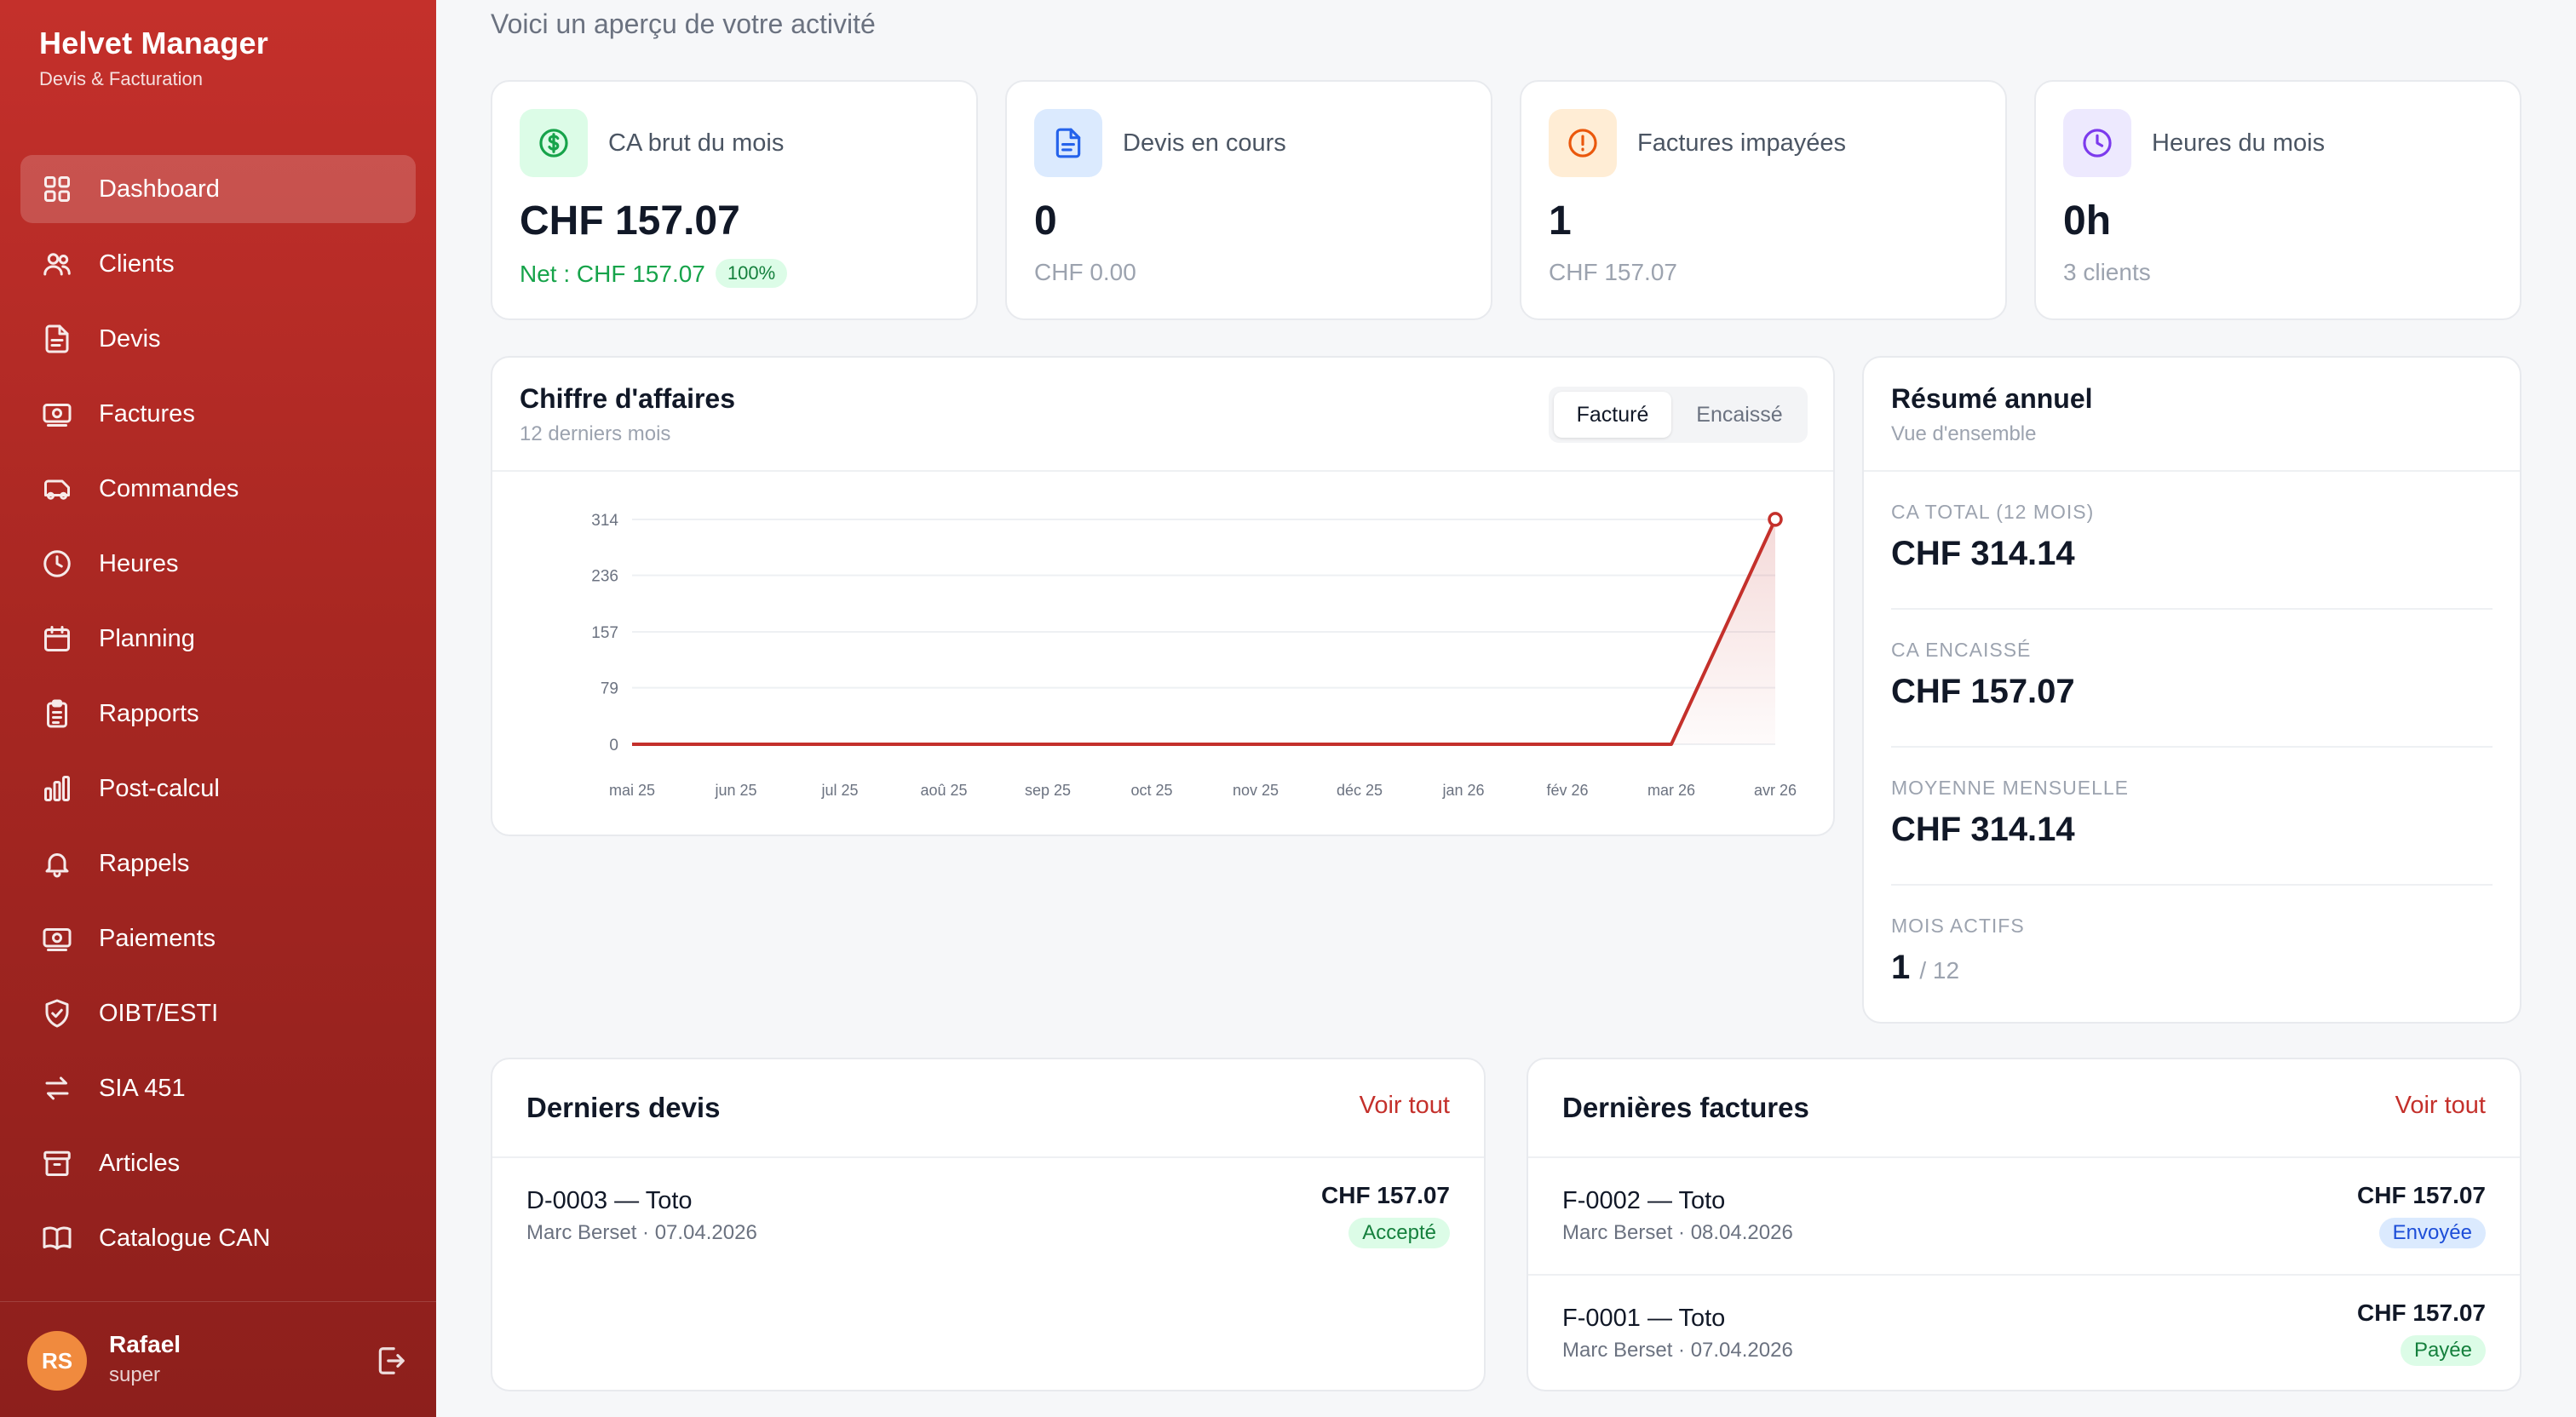  I want to click on sidebar-item-label: Devis, so click(130, 339).